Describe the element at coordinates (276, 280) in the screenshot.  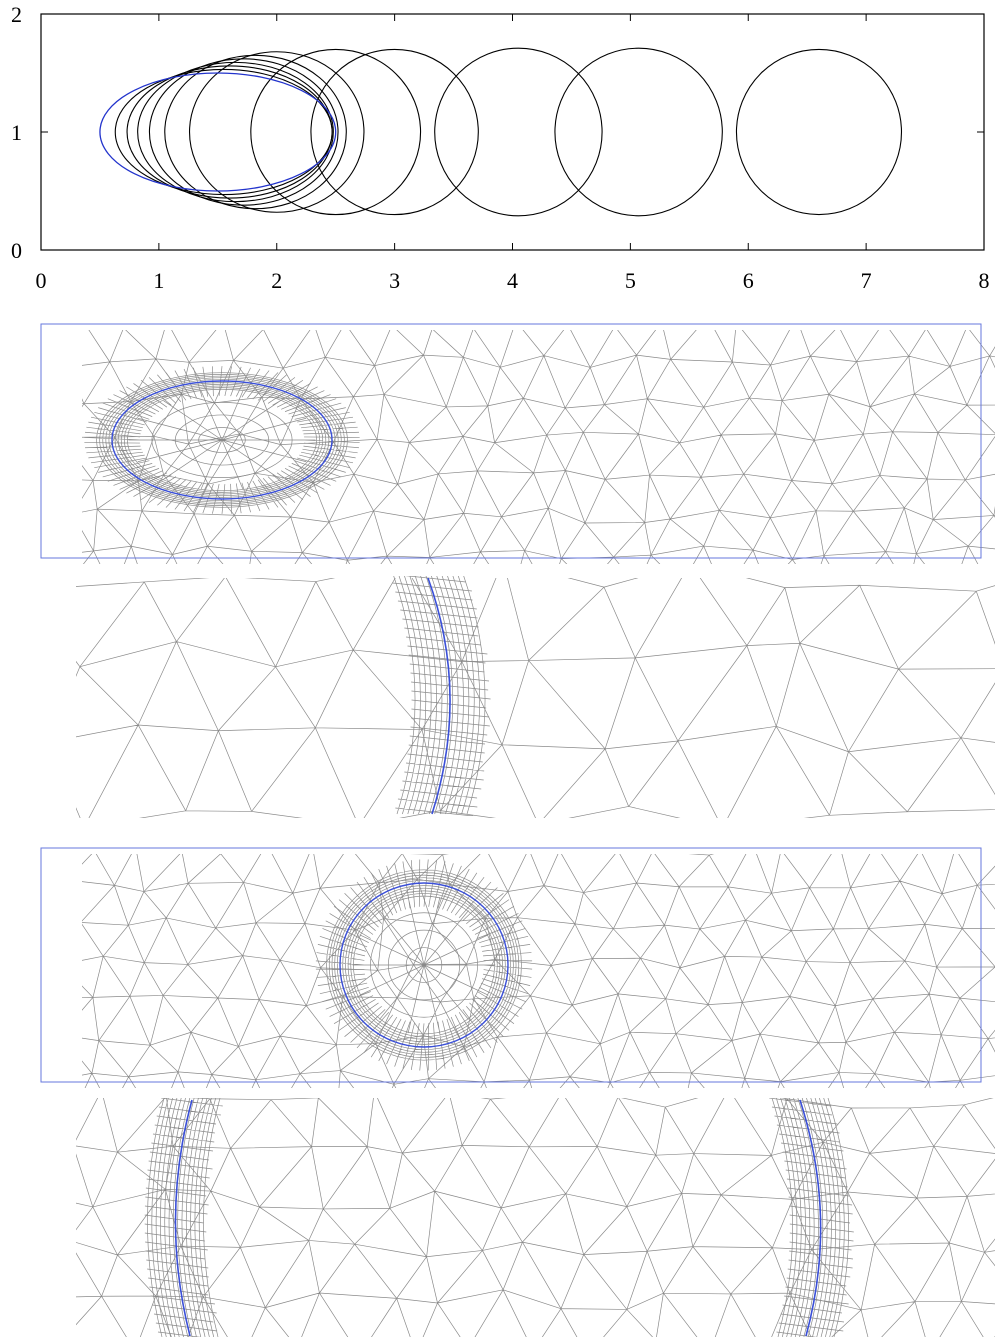
I see `x-tick-label: 2` at that location.